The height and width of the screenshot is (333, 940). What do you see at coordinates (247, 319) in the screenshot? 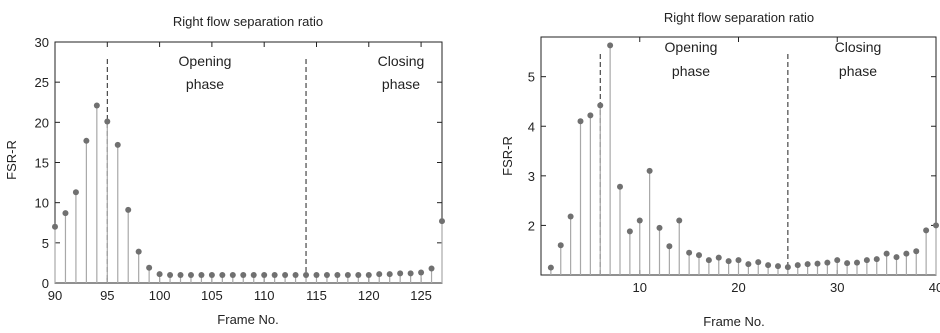
I see `chart-left-x-axis-title: Frame No.` at bounding box center [247, 319].